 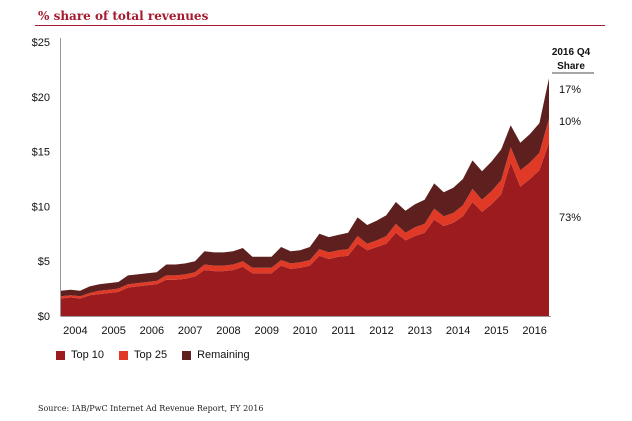 I want to click on x-tick-label: 2007, so click(x=190, y=331).